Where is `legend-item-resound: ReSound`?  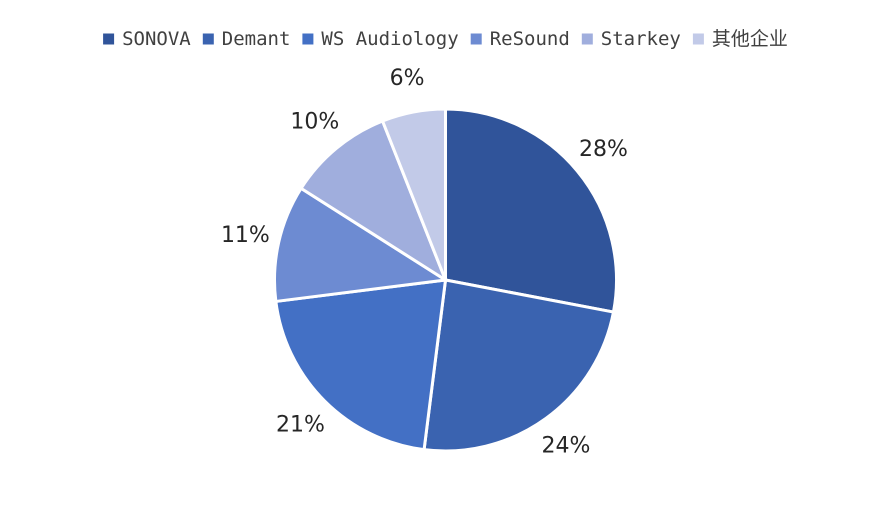
legend-item-resound: ReSound is located at coordinates (520, 39).